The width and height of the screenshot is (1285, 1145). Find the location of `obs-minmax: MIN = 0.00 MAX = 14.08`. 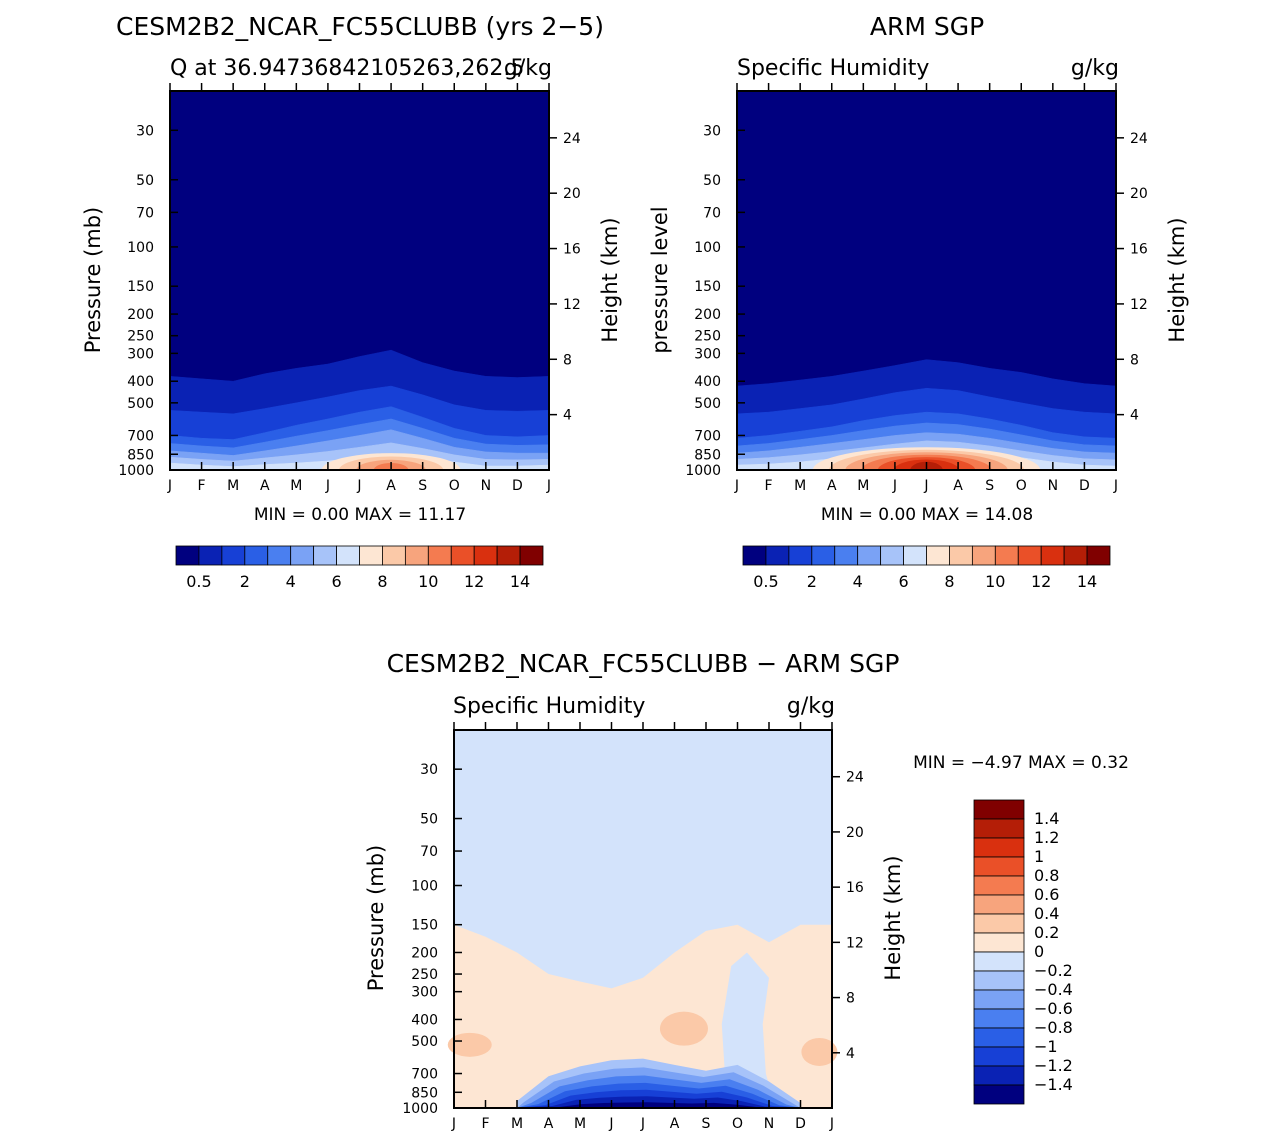

obs-minmax: MIN = 0.00 MAX = 14.08 is located at coordinates (927, 515).